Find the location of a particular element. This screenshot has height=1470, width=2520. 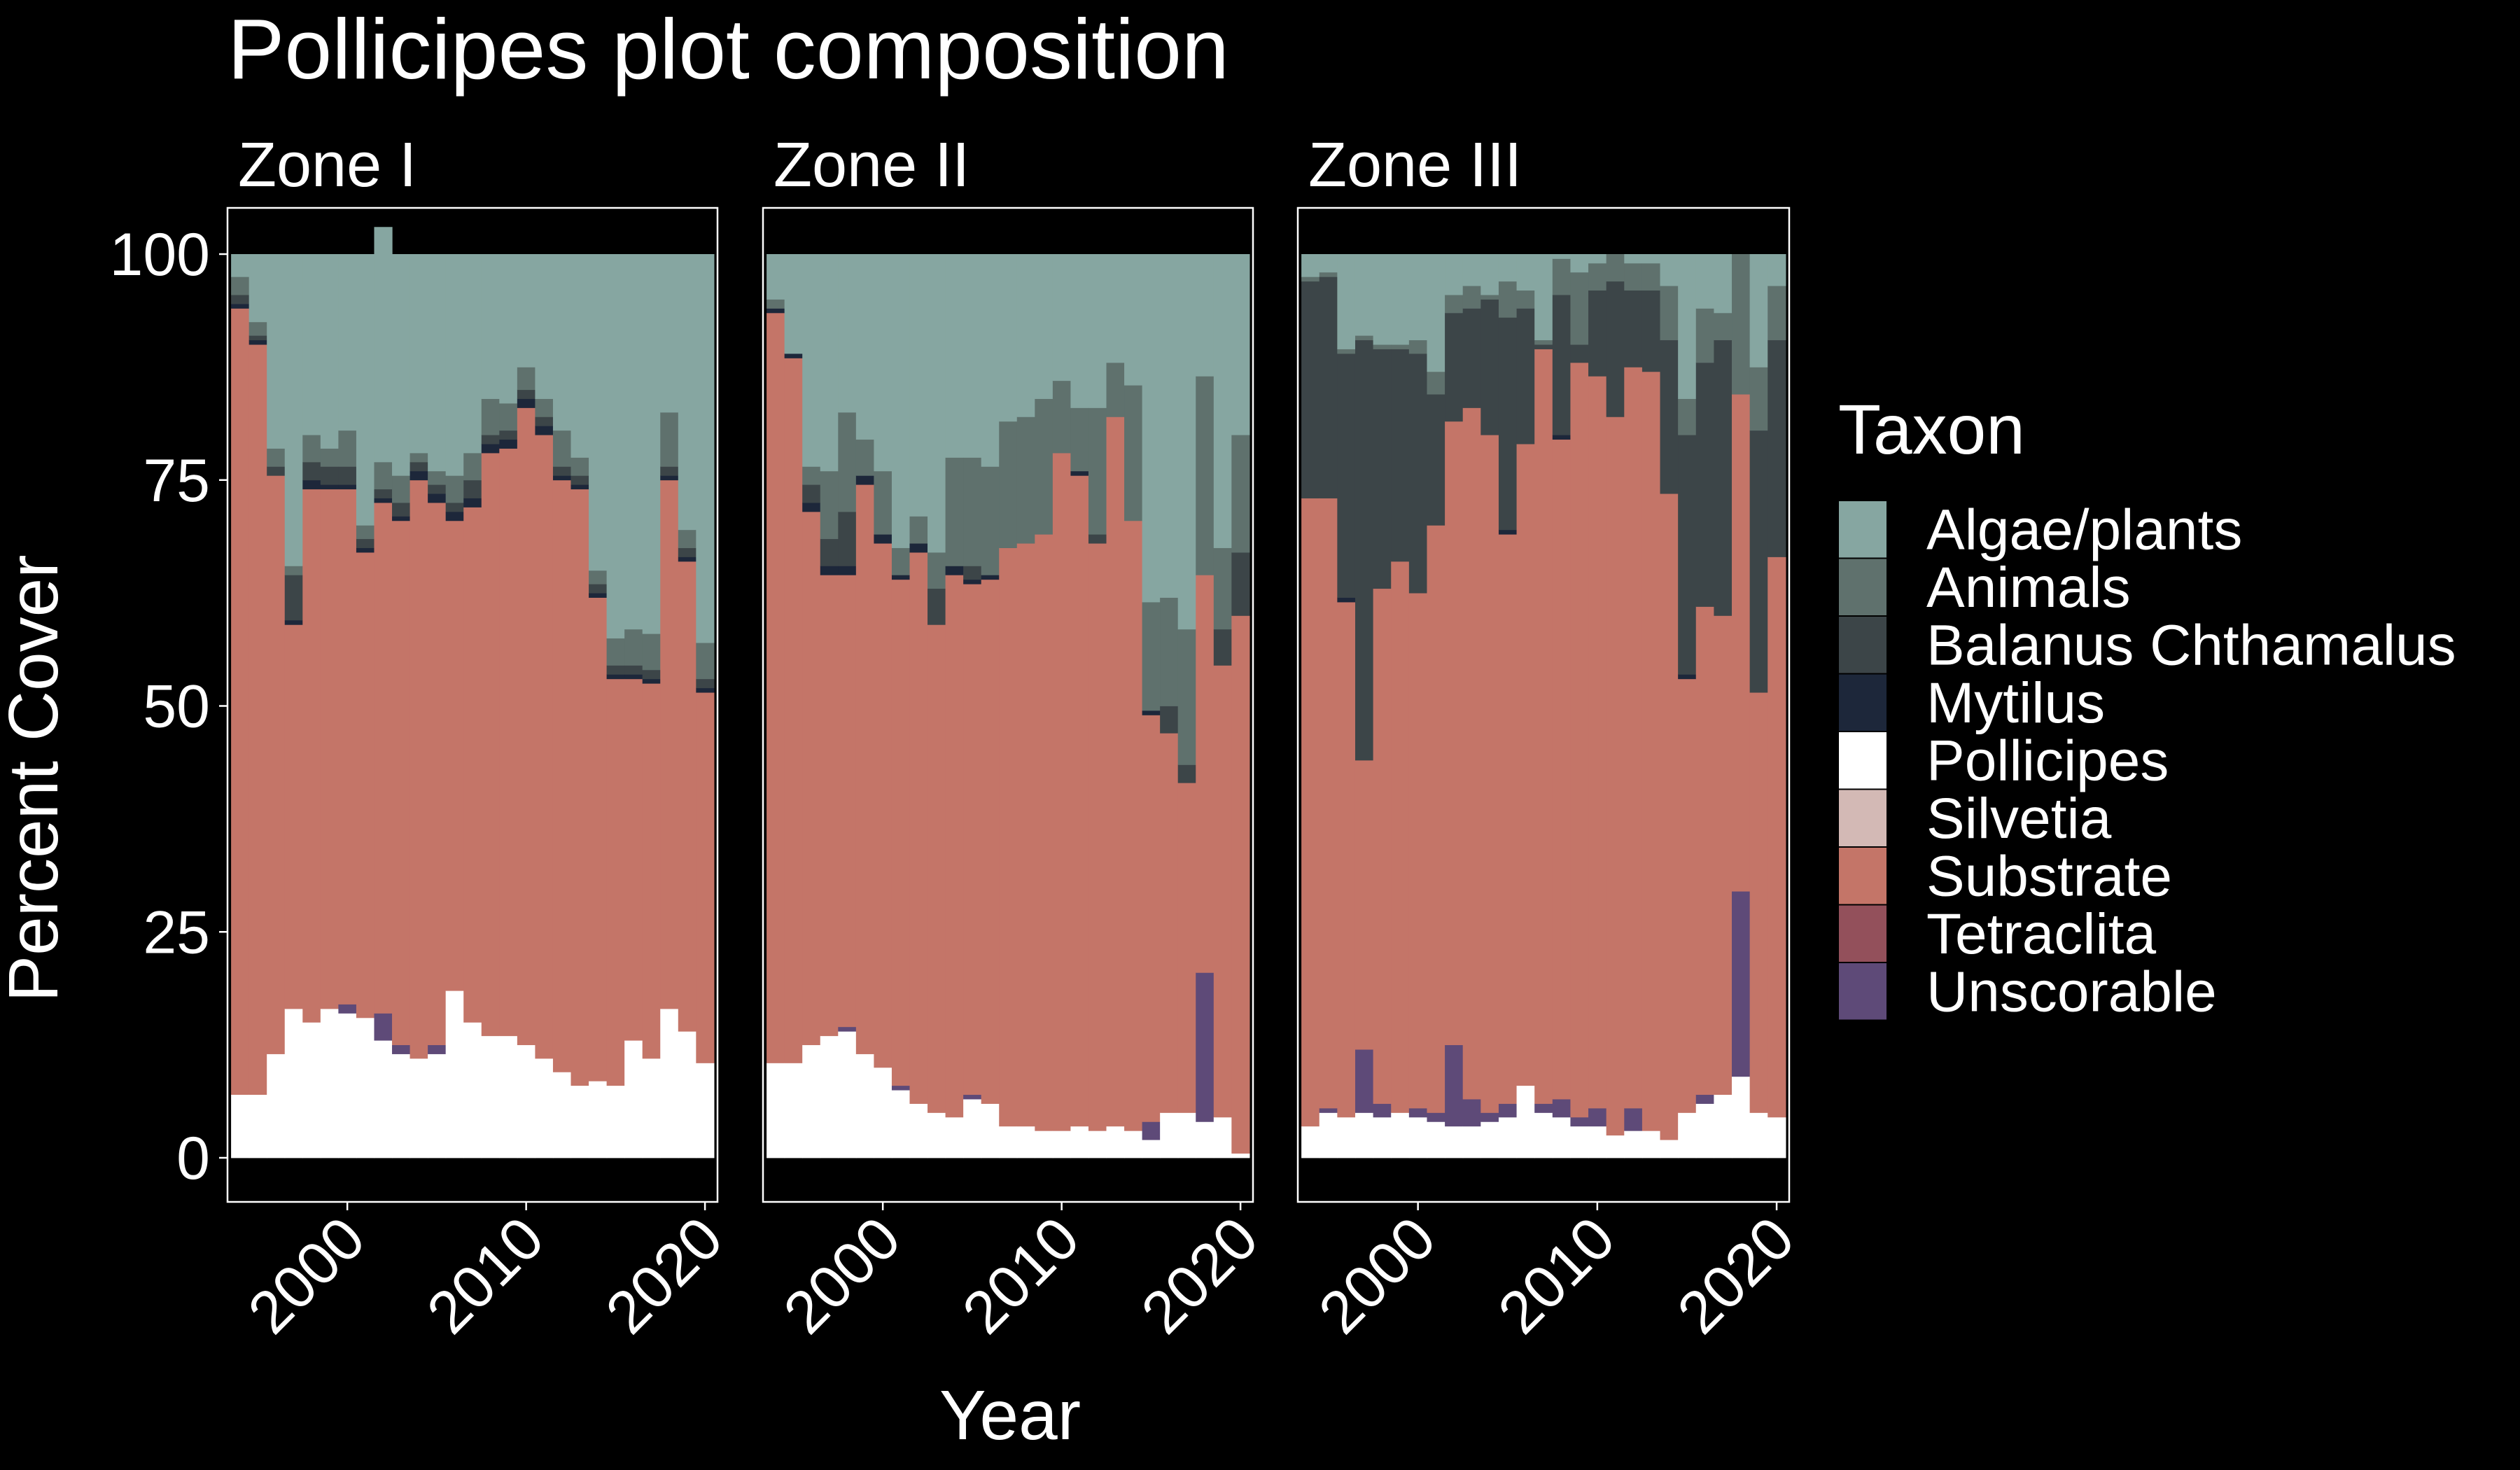

facet-label: Zone II is located at coordinates (871, 165).